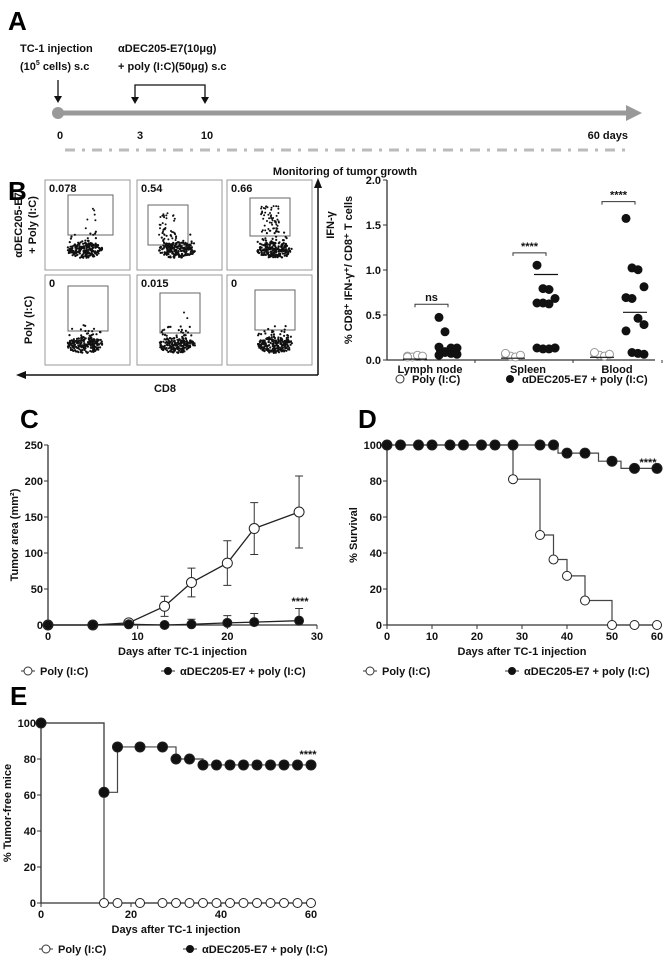 Image resolution: width=670 pixels, height=961 pixels. Describe the element at coordinates (354, 535) in the screenshot. I see `y-axis-label: % Survival` at that location.